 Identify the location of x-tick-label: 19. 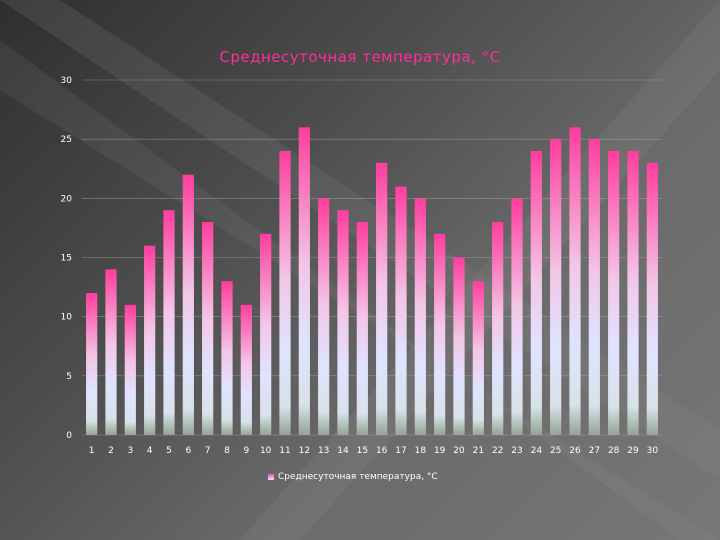
(440, 451).